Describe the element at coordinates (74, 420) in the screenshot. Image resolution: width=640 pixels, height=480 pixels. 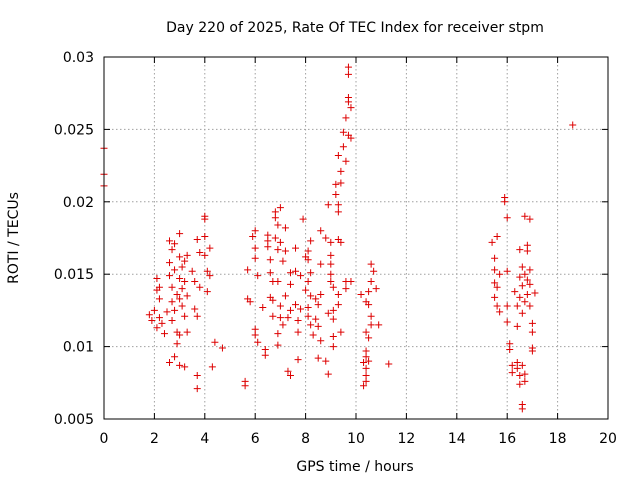
I see `y-tick-label: 0.005` at that location.